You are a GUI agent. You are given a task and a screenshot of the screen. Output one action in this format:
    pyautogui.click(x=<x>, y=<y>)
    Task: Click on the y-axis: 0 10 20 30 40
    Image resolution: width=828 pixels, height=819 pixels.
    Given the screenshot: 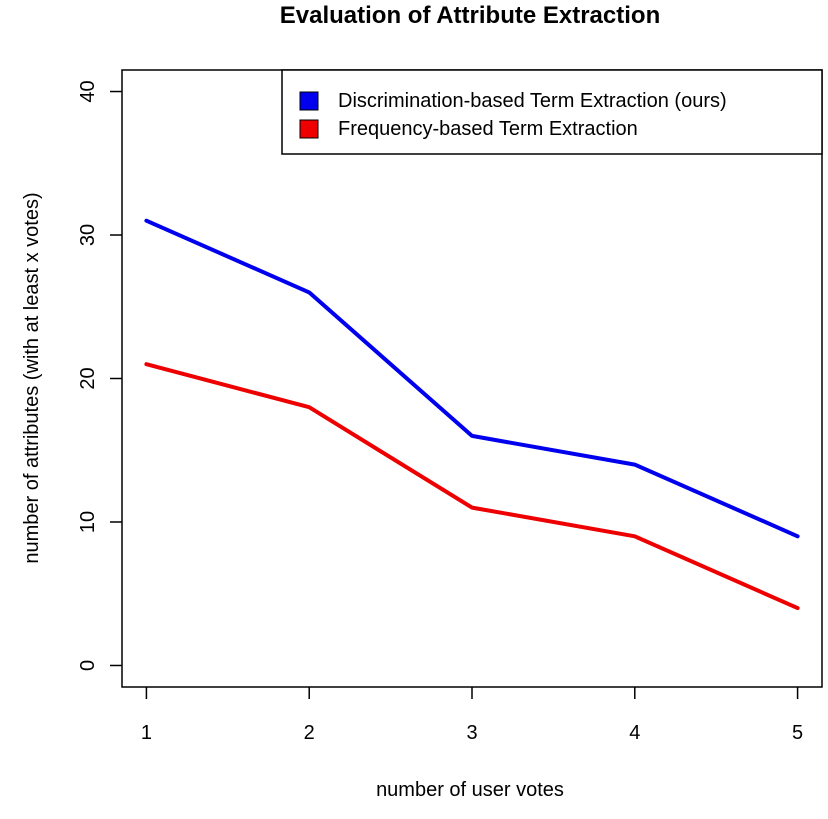 What is the action you would take?
    pyautogui.click(x=99, y=375)
    